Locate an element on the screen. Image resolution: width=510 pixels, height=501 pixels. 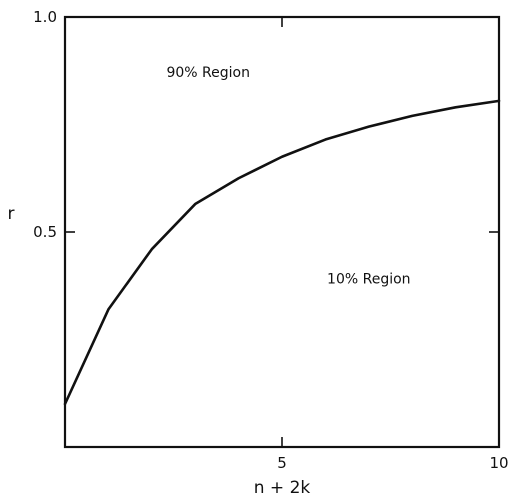
annotation-10-region: 10% Region is located at coordinates (369, 280).